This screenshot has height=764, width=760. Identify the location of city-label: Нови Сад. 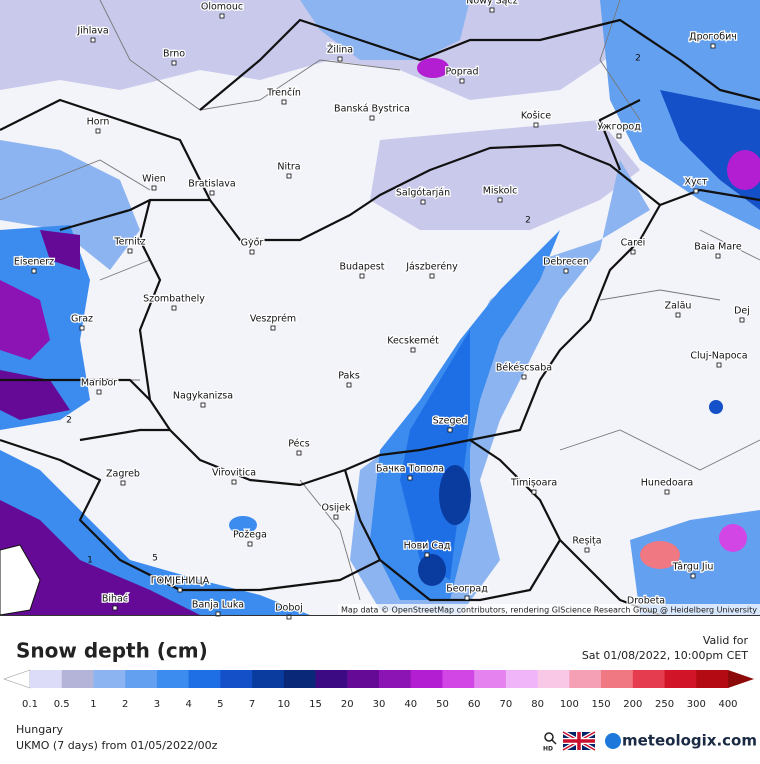
(427, 546).